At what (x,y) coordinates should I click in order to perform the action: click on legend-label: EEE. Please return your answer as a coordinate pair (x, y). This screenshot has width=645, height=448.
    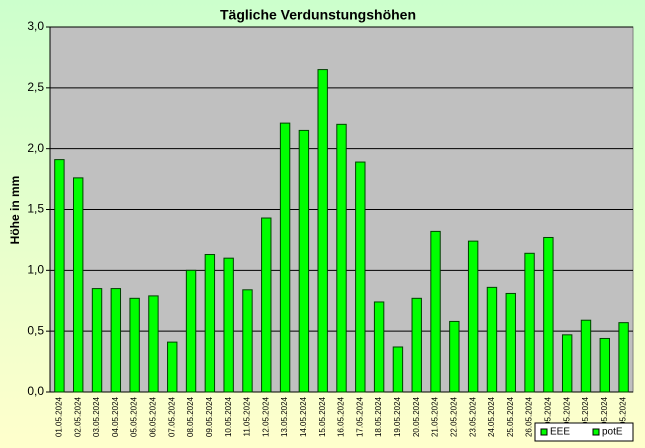
    Looking at the image, I should click on (560, 432).